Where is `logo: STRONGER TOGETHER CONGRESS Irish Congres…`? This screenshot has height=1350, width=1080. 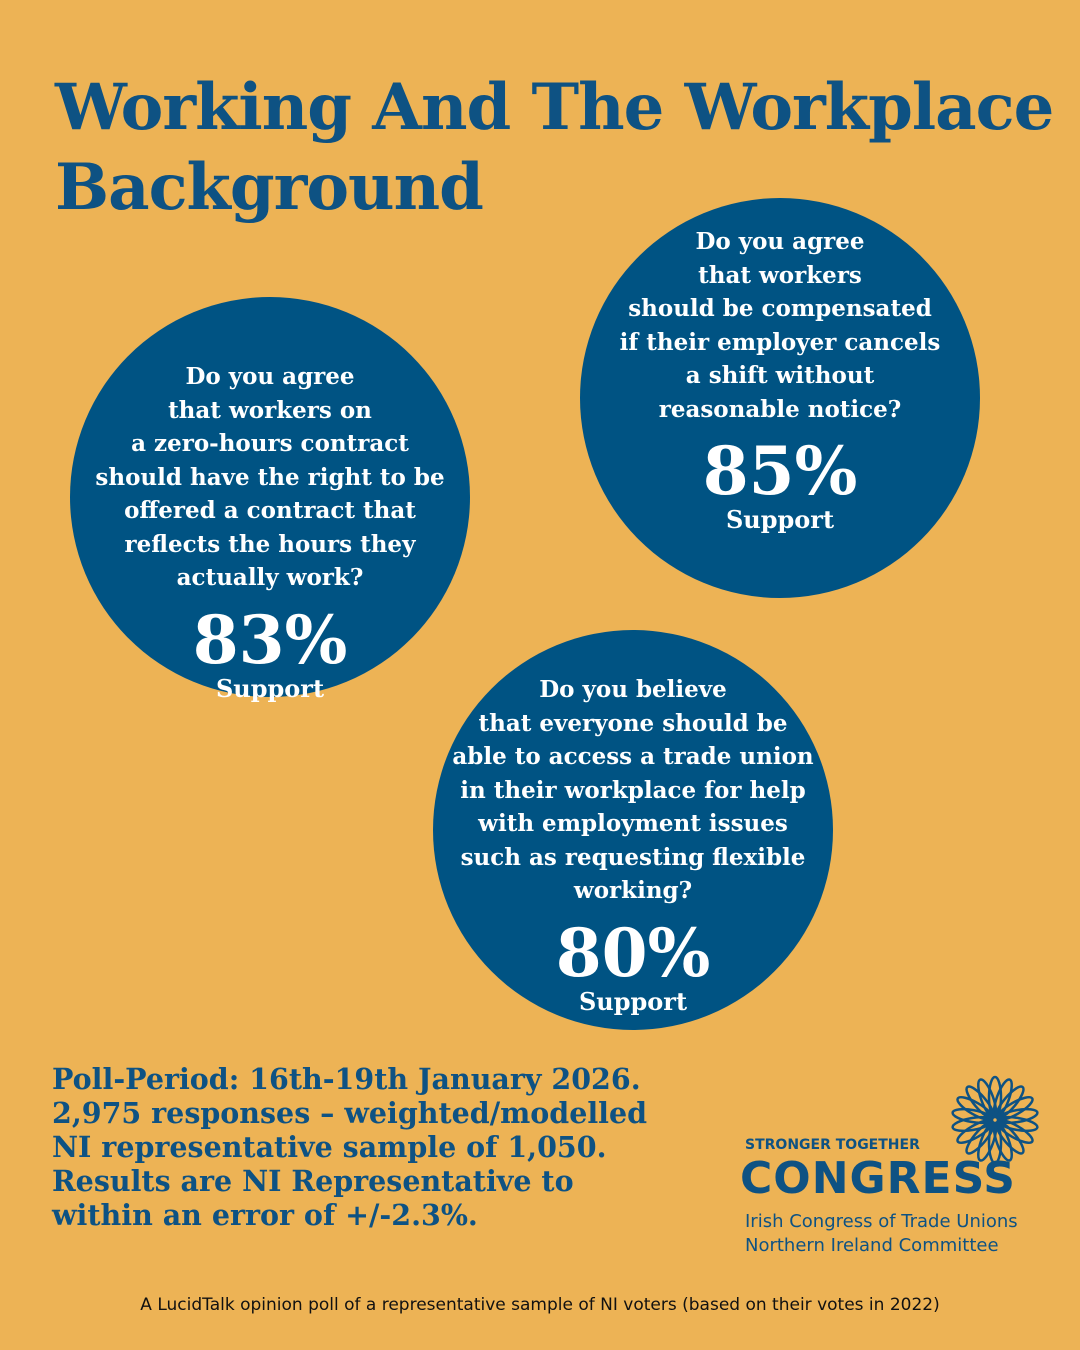
logo: STRONGER TOGETHER CONGRESS Irish Congres… is located at coordinates (890, 1170).